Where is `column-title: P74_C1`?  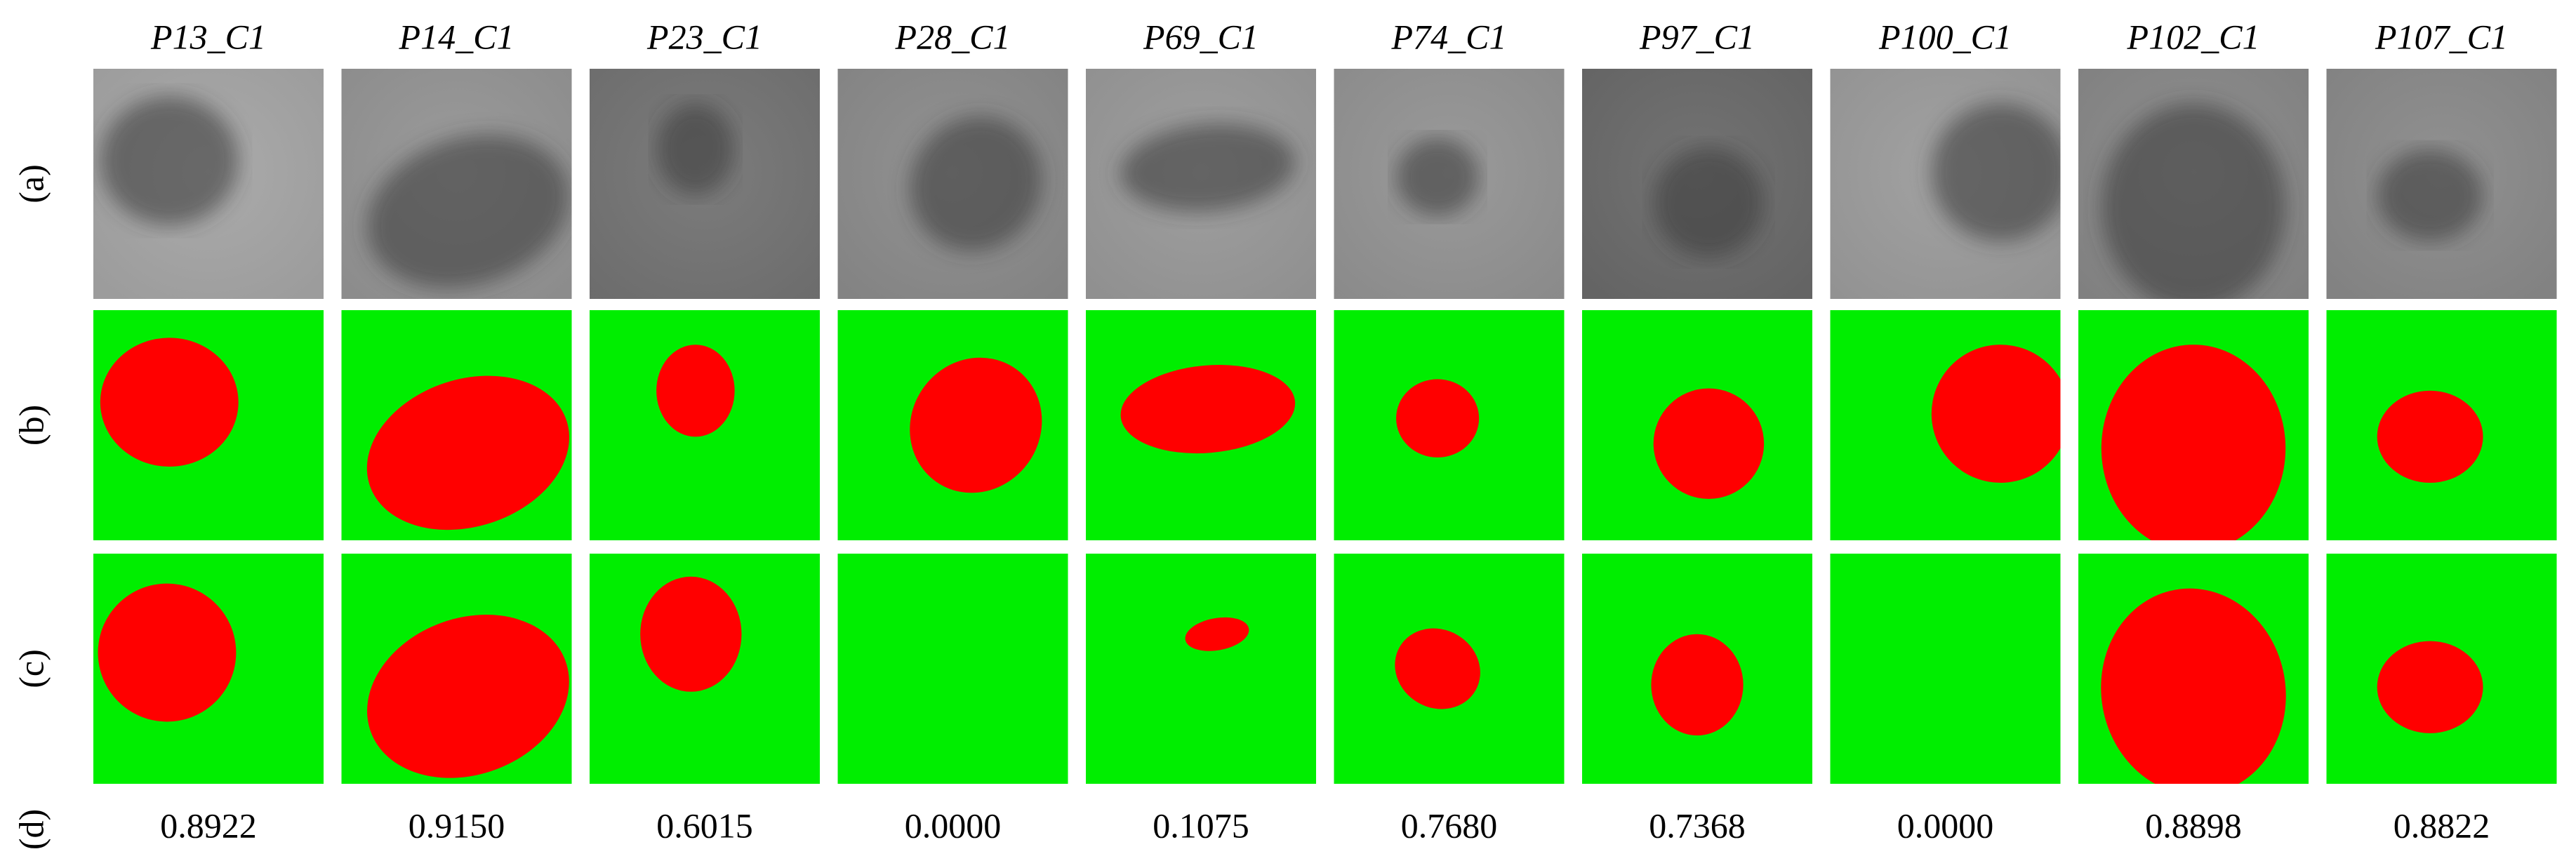
column-title: P74_C1 is located at coordinates (1449, 36).